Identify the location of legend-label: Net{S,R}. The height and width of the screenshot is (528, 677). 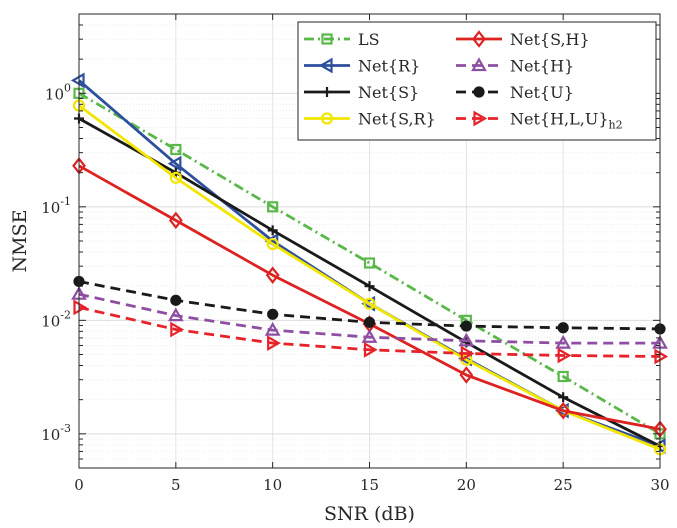
(397, 119).